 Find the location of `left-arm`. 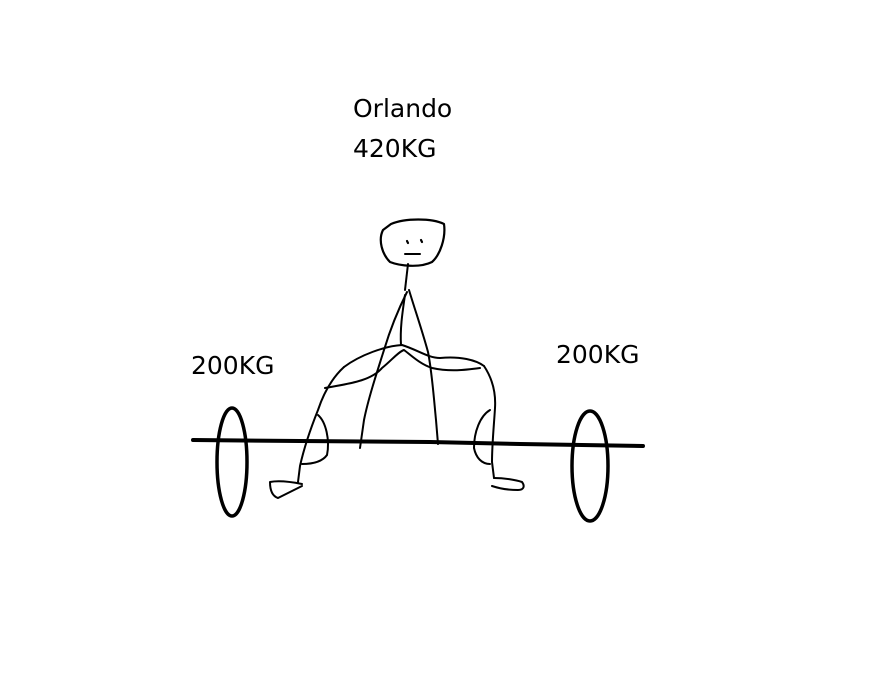

left-arm is located at coordinates (383, 370).